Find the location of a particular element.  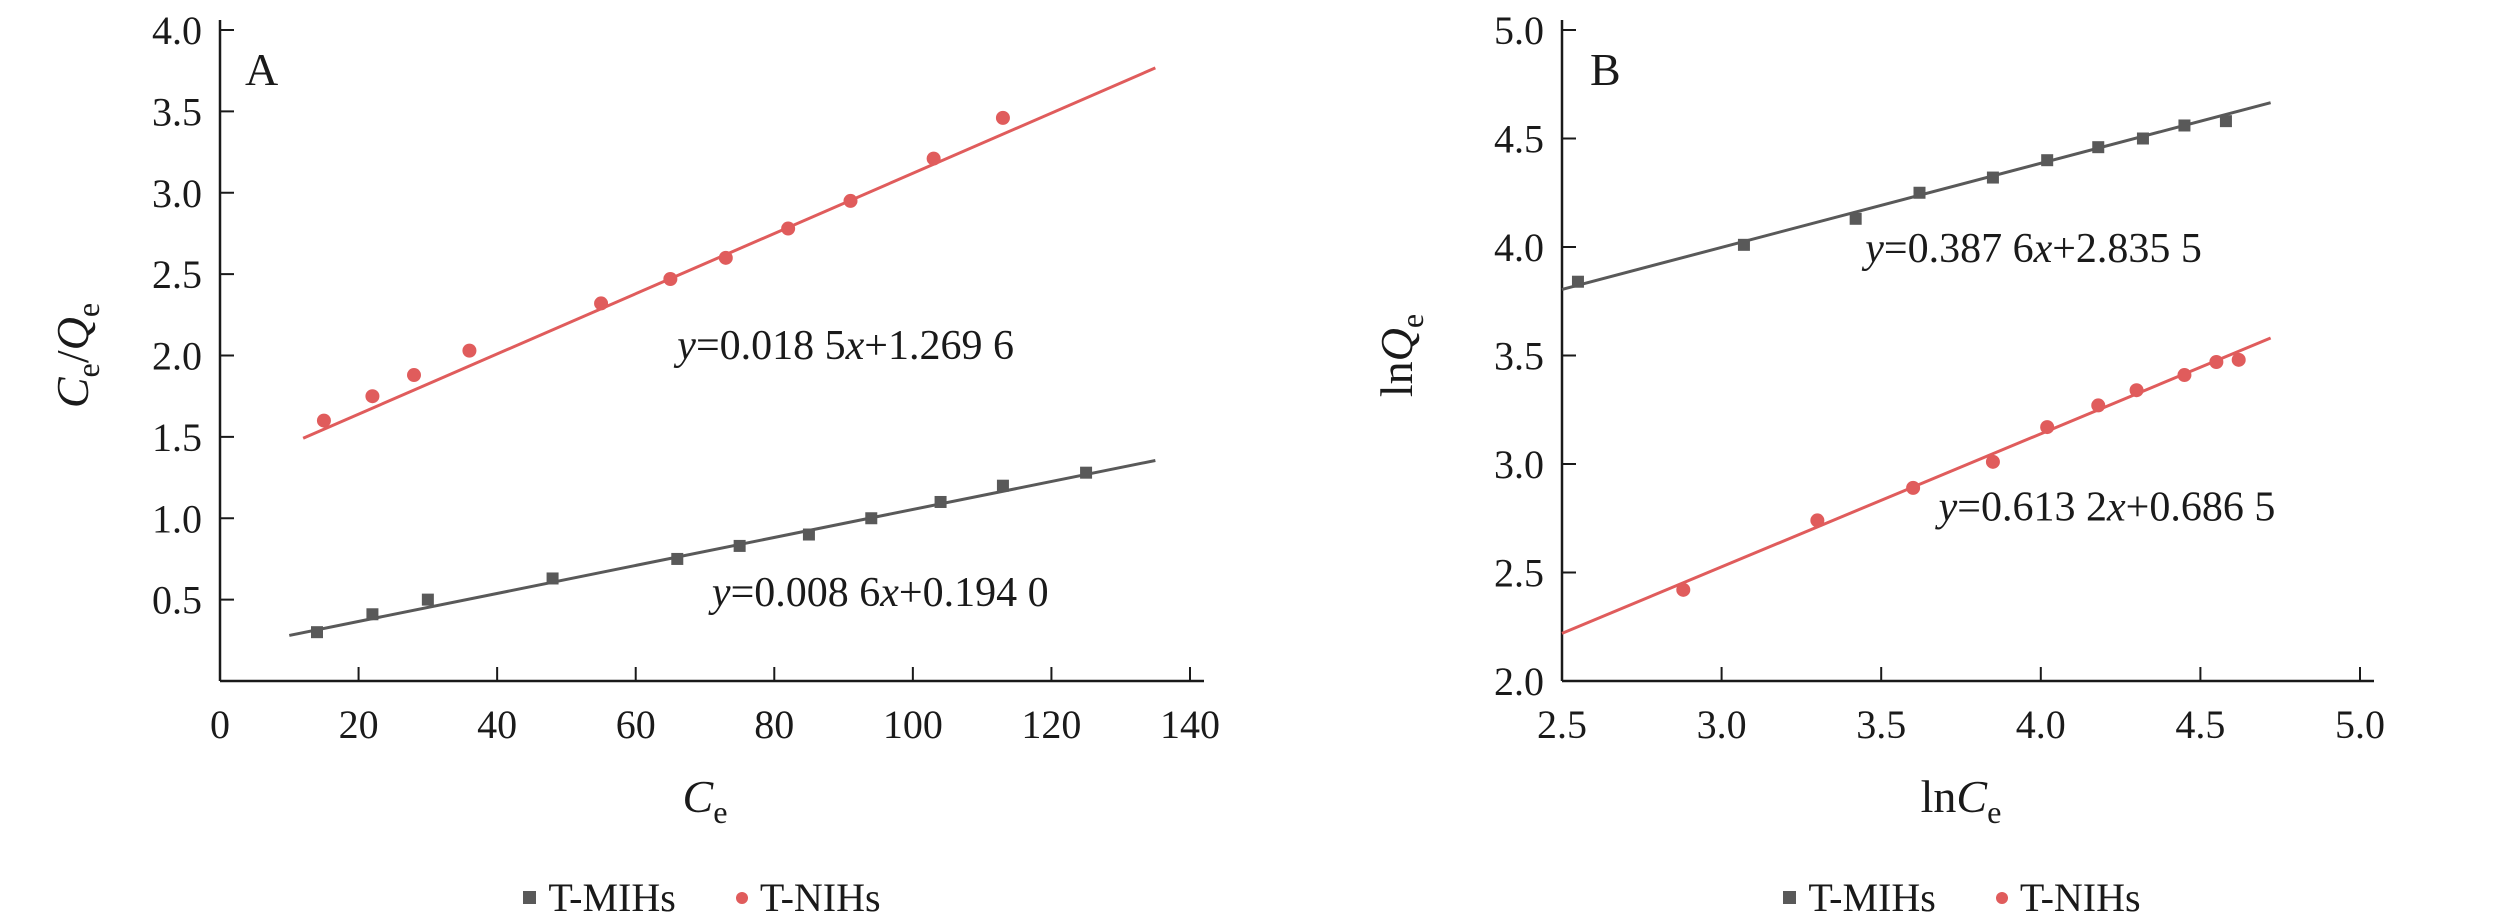

svg-text: 80 is located at coordinates (774, 724).